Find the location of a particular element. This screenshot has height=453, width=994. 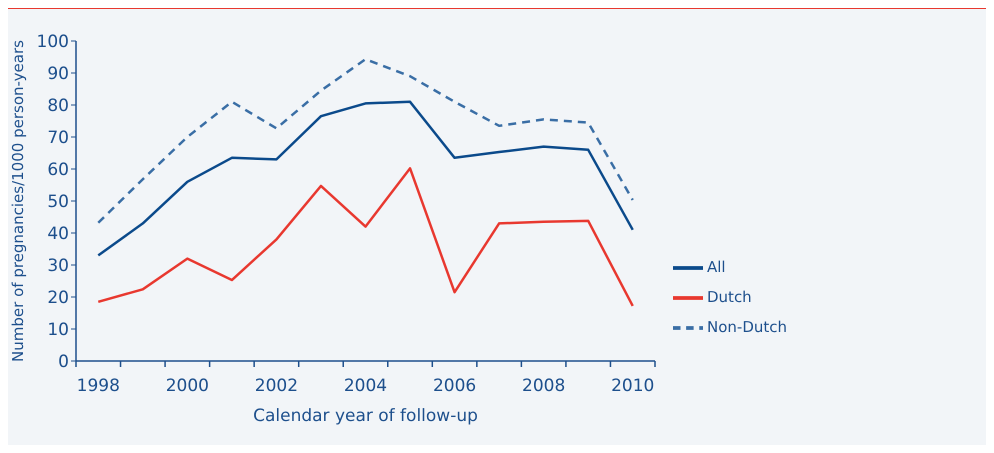

y-axis-title: Number of pregnancies/1000 person-years is located at coordinates (18, 201).